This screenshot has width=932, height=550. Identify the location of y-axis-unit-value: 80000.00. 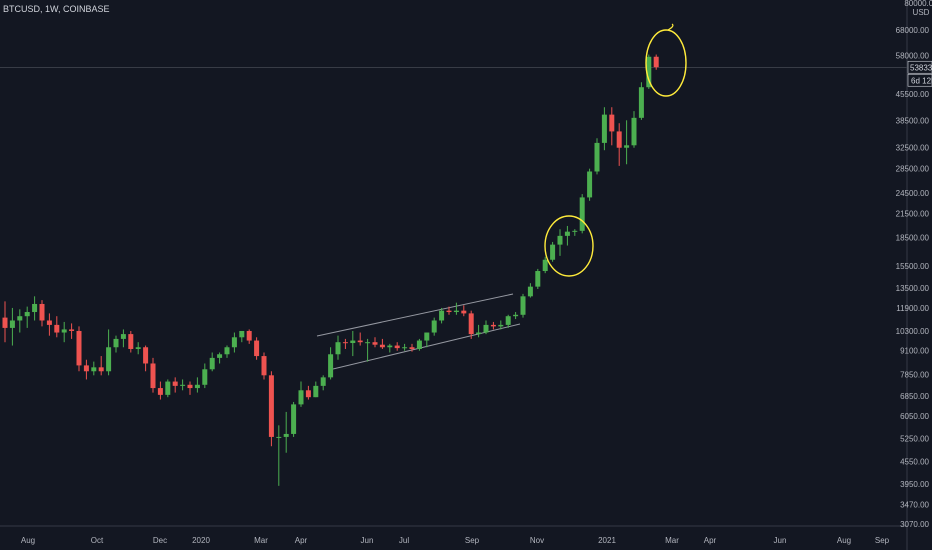
(918, 4).